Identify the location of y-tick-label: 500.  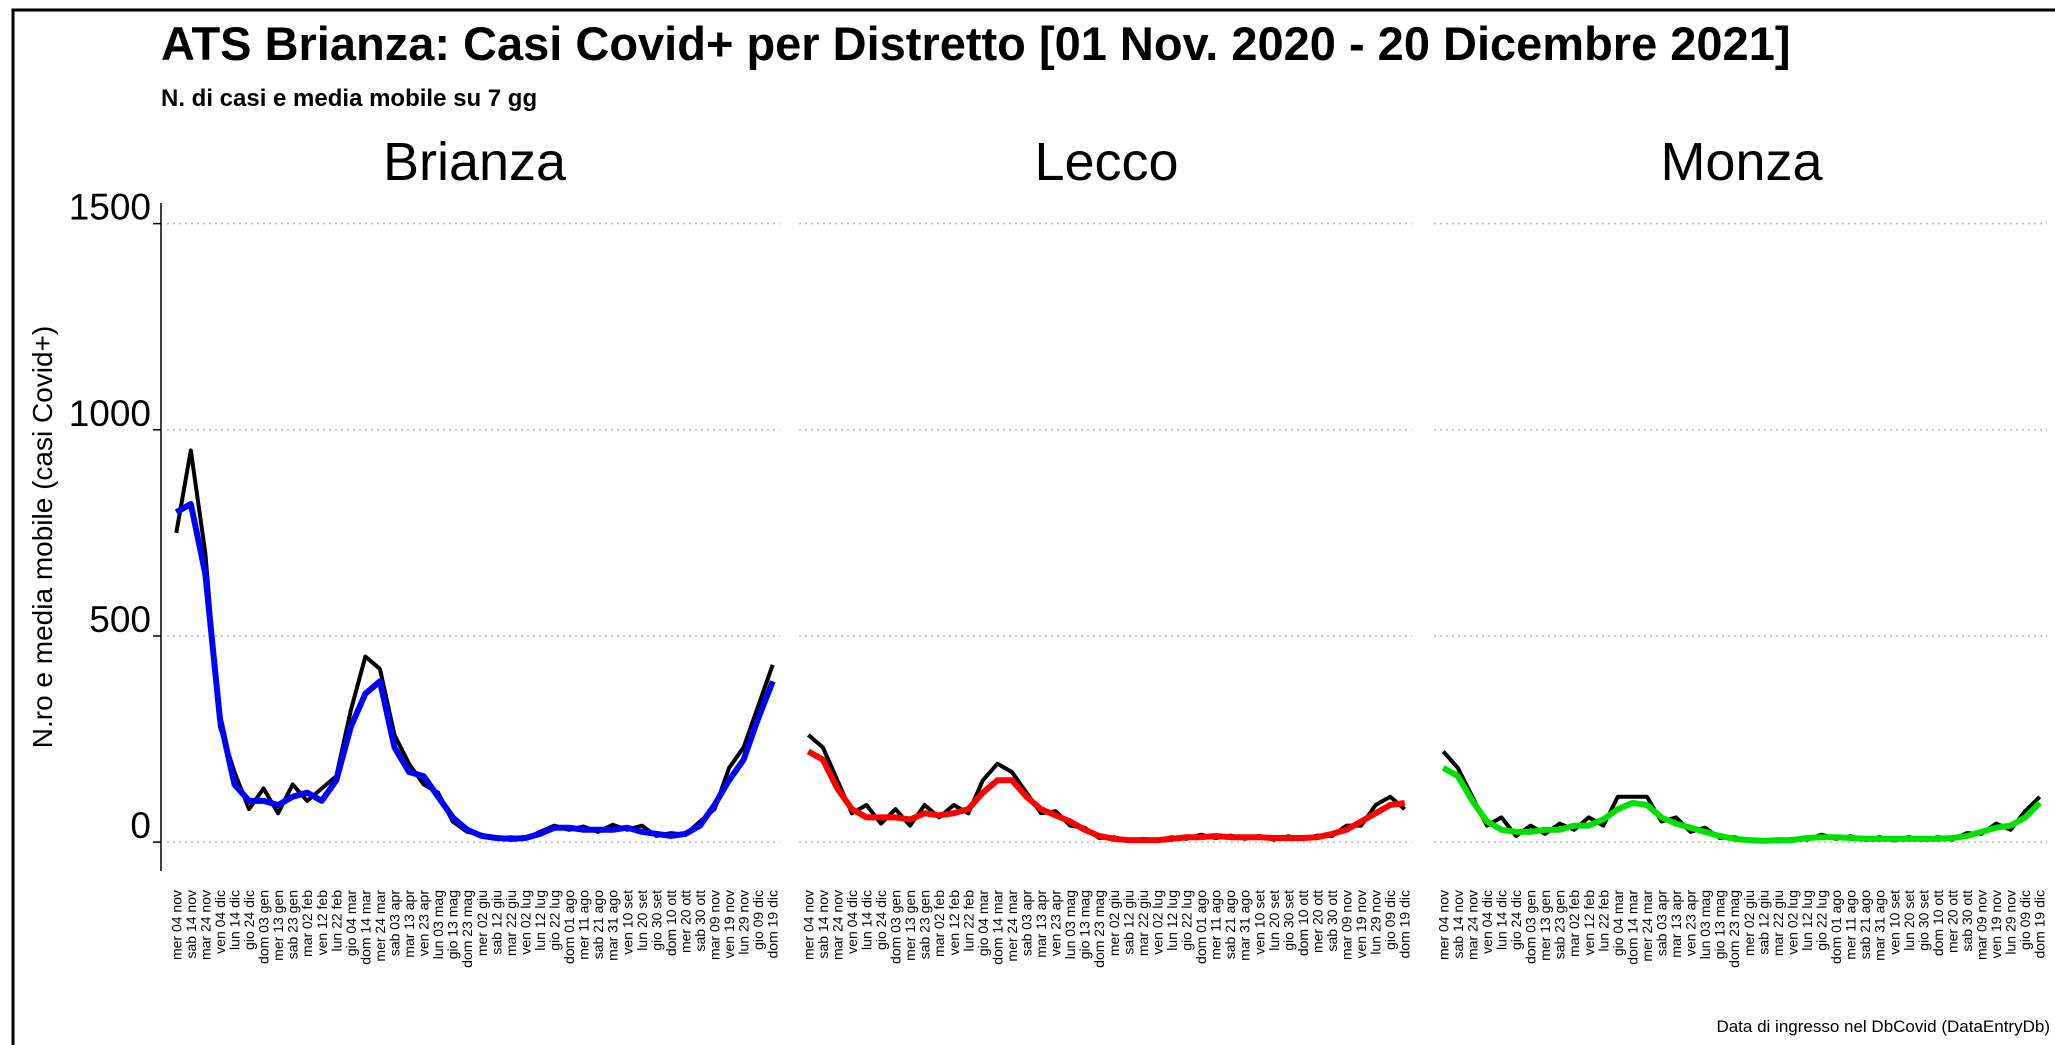
(120, 619).